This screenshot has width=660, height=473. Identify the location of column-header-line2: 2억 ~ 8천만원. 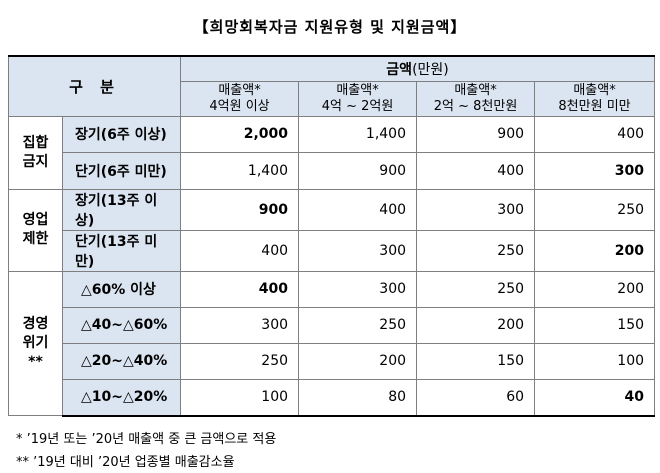
(475, 106).